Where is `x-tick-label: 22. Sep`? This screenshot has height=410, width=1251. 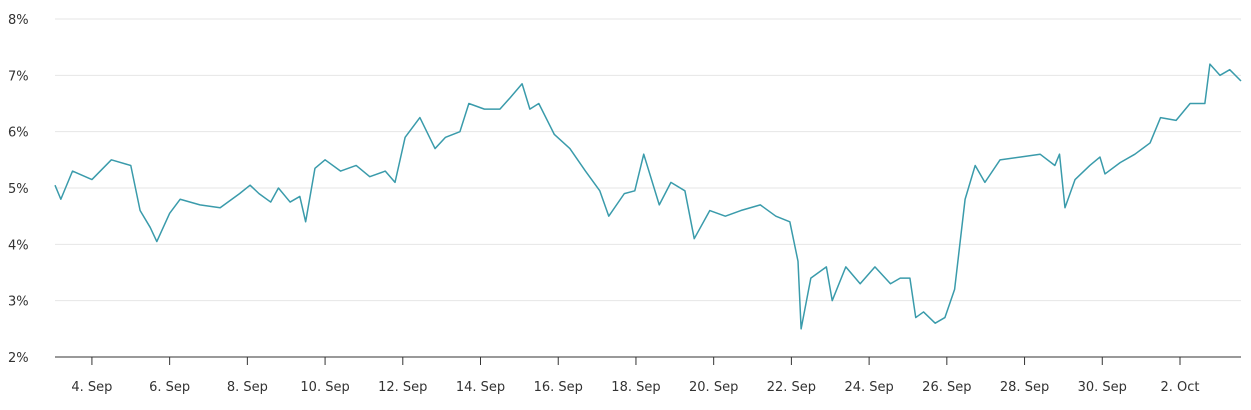 x-tick-label: 22. Sep is located at coordinates (791, 387).